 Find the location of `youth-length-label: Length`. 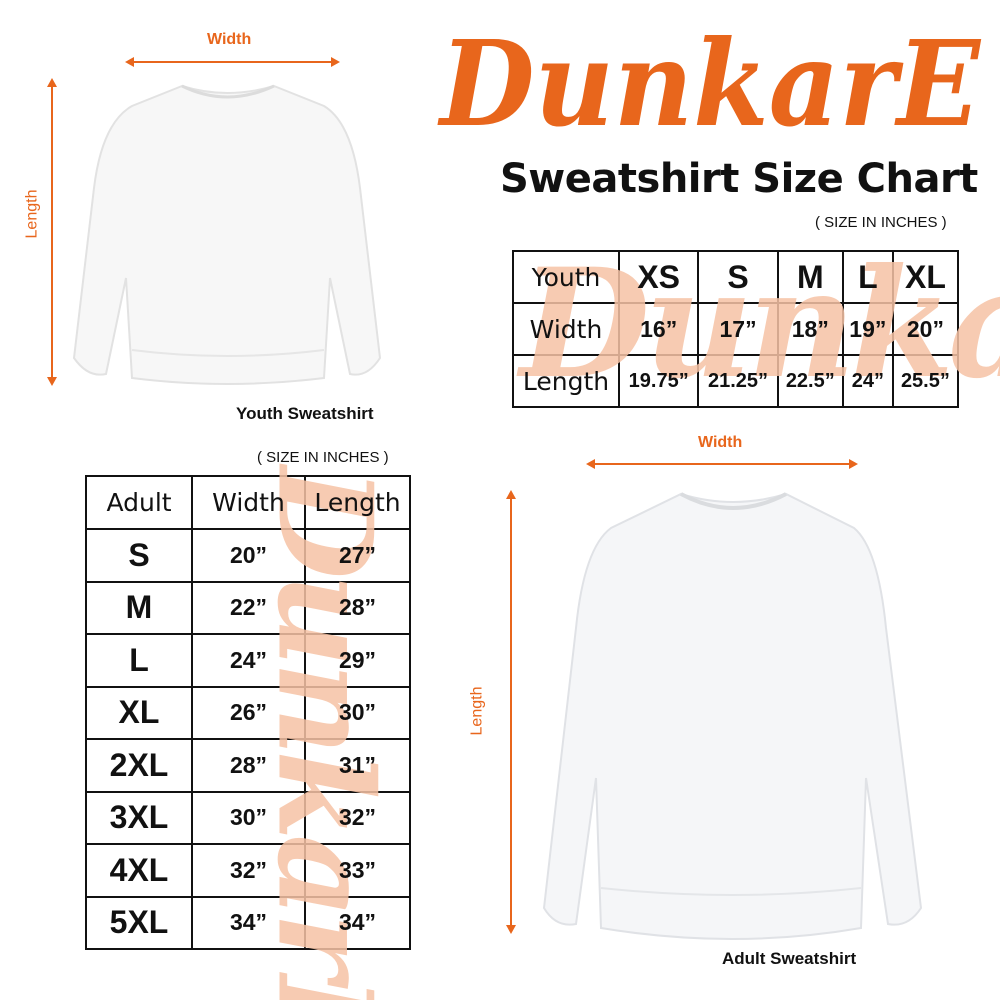

youth-length-label: Length is located at coordinates (32, 214).